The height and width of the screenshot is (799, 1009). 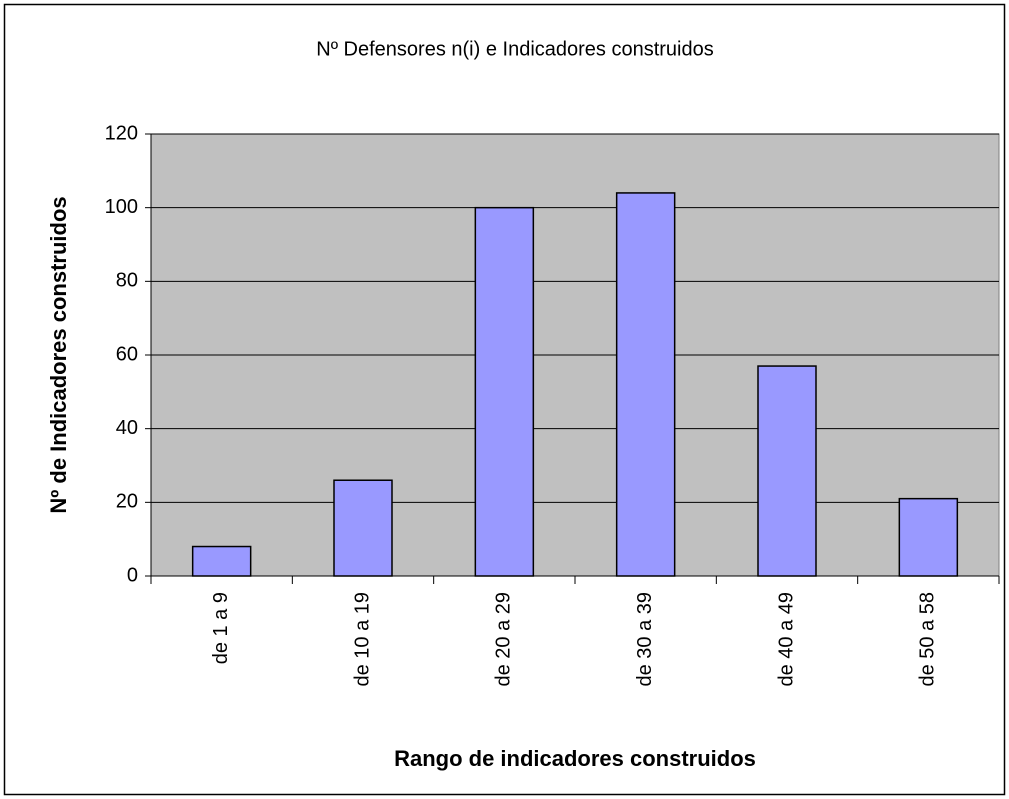 What do you see at coordinates (127, 354) in the screenshot?
I see `y-tick-label: 60` at bounding box center [127, 354].